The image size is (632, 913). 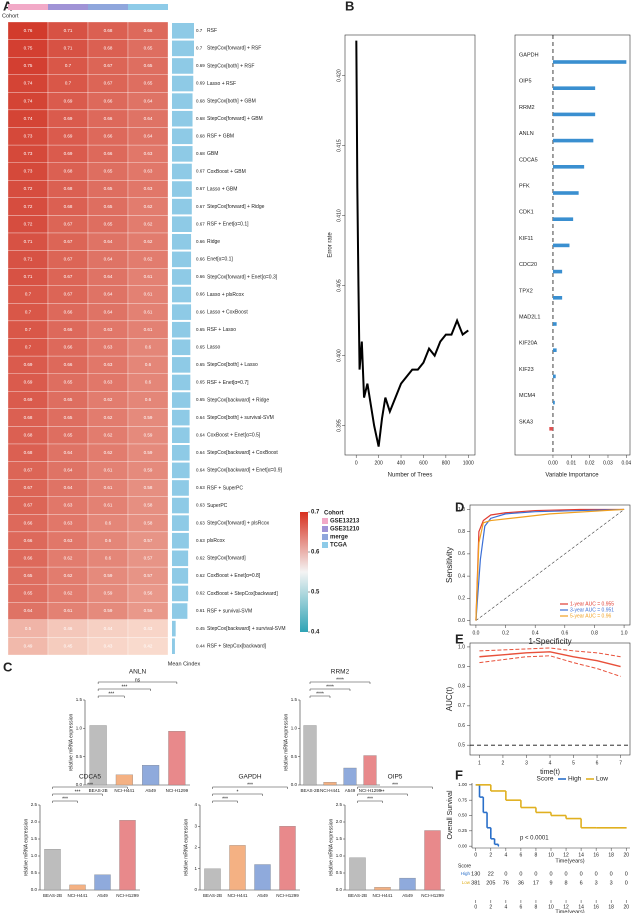 What do you see at coordinates (28, 223) in the screenshot?
I see `cell-value: 0.72` at bounding box center [28, 223].